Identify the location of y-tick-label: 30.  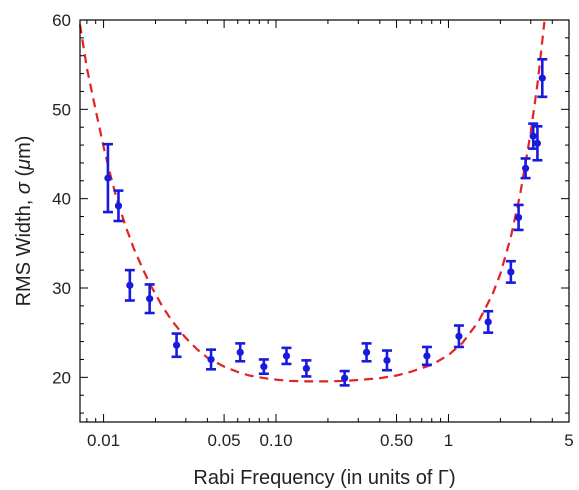
(61, 288).